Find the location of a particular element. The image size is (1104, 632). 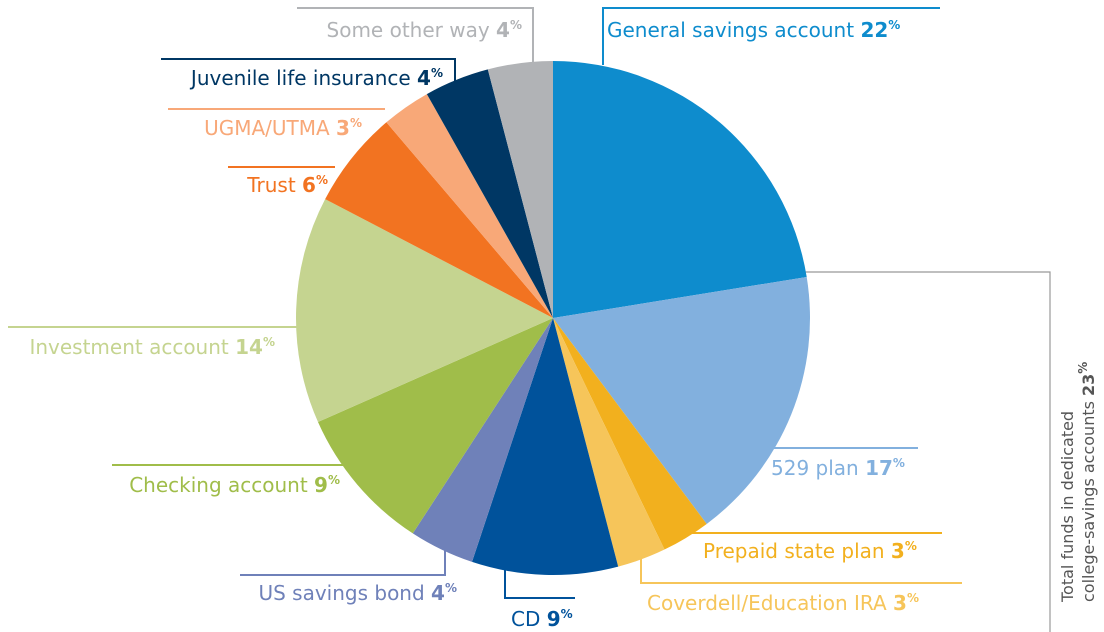

slice-label: US savings bond 4% is located at coordinates (357, 593).